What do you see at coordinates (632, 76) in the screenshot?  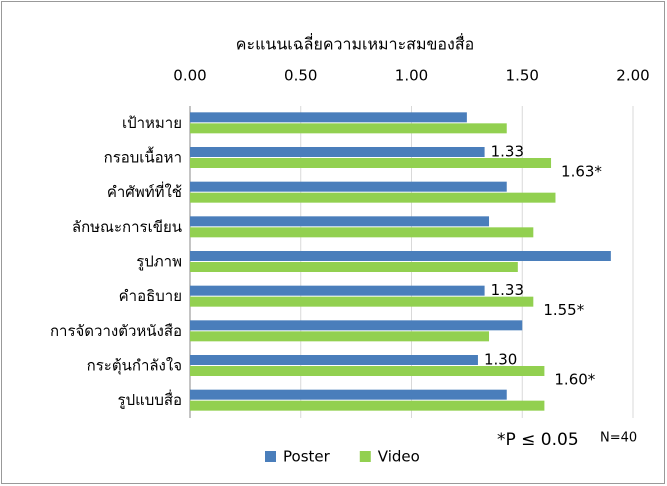 I see `x-tick-label: 2.00` at bounding box center [632, 76].